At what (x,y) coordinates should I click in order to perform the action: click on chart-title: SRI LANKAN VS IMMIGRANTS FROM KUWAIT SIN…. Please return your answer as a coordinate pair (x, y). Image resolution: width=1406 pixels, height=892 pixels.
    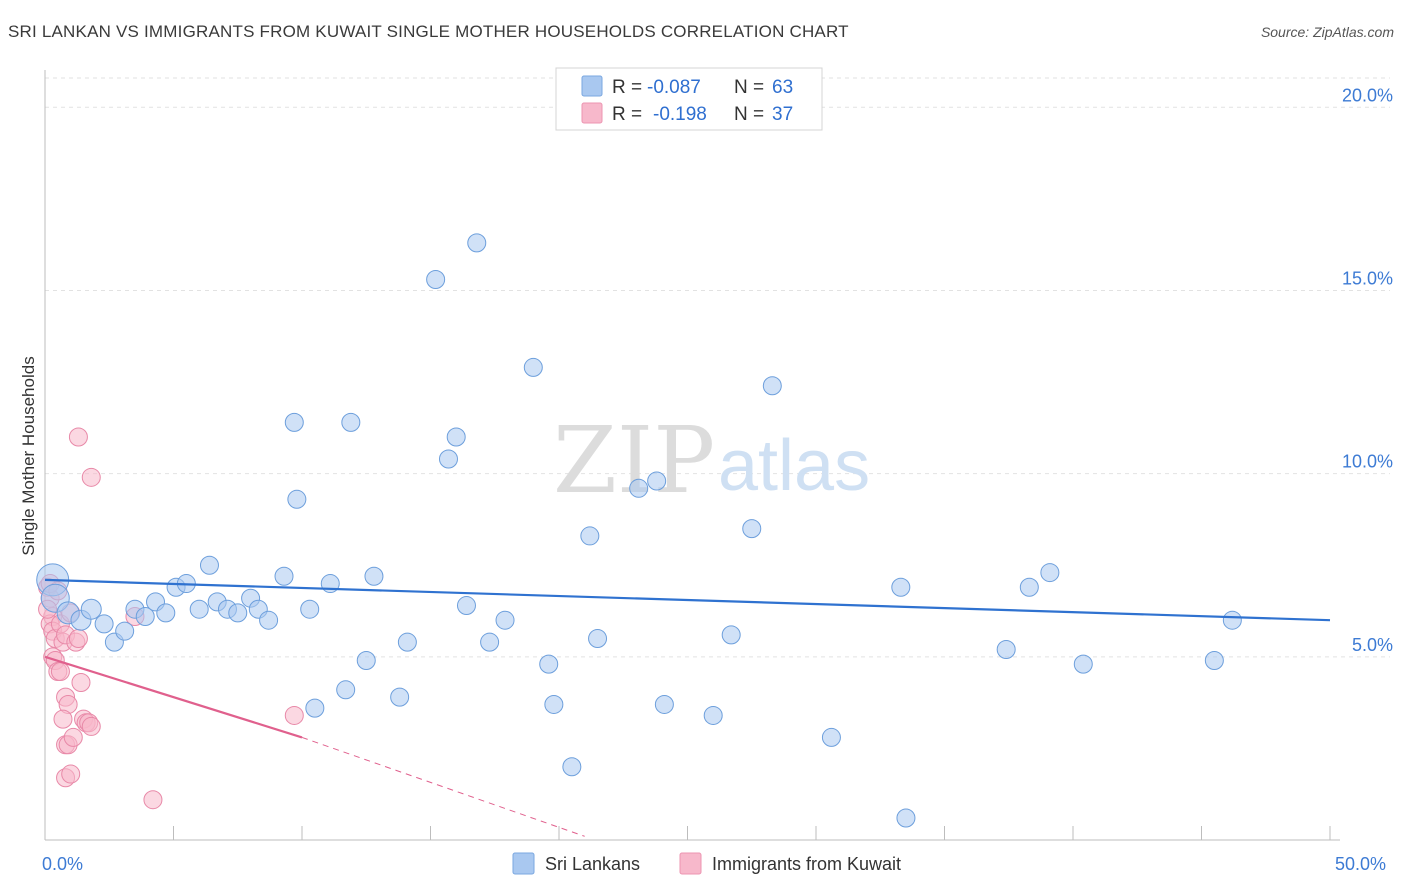
    Looking at the image, I should click on (428, 31).